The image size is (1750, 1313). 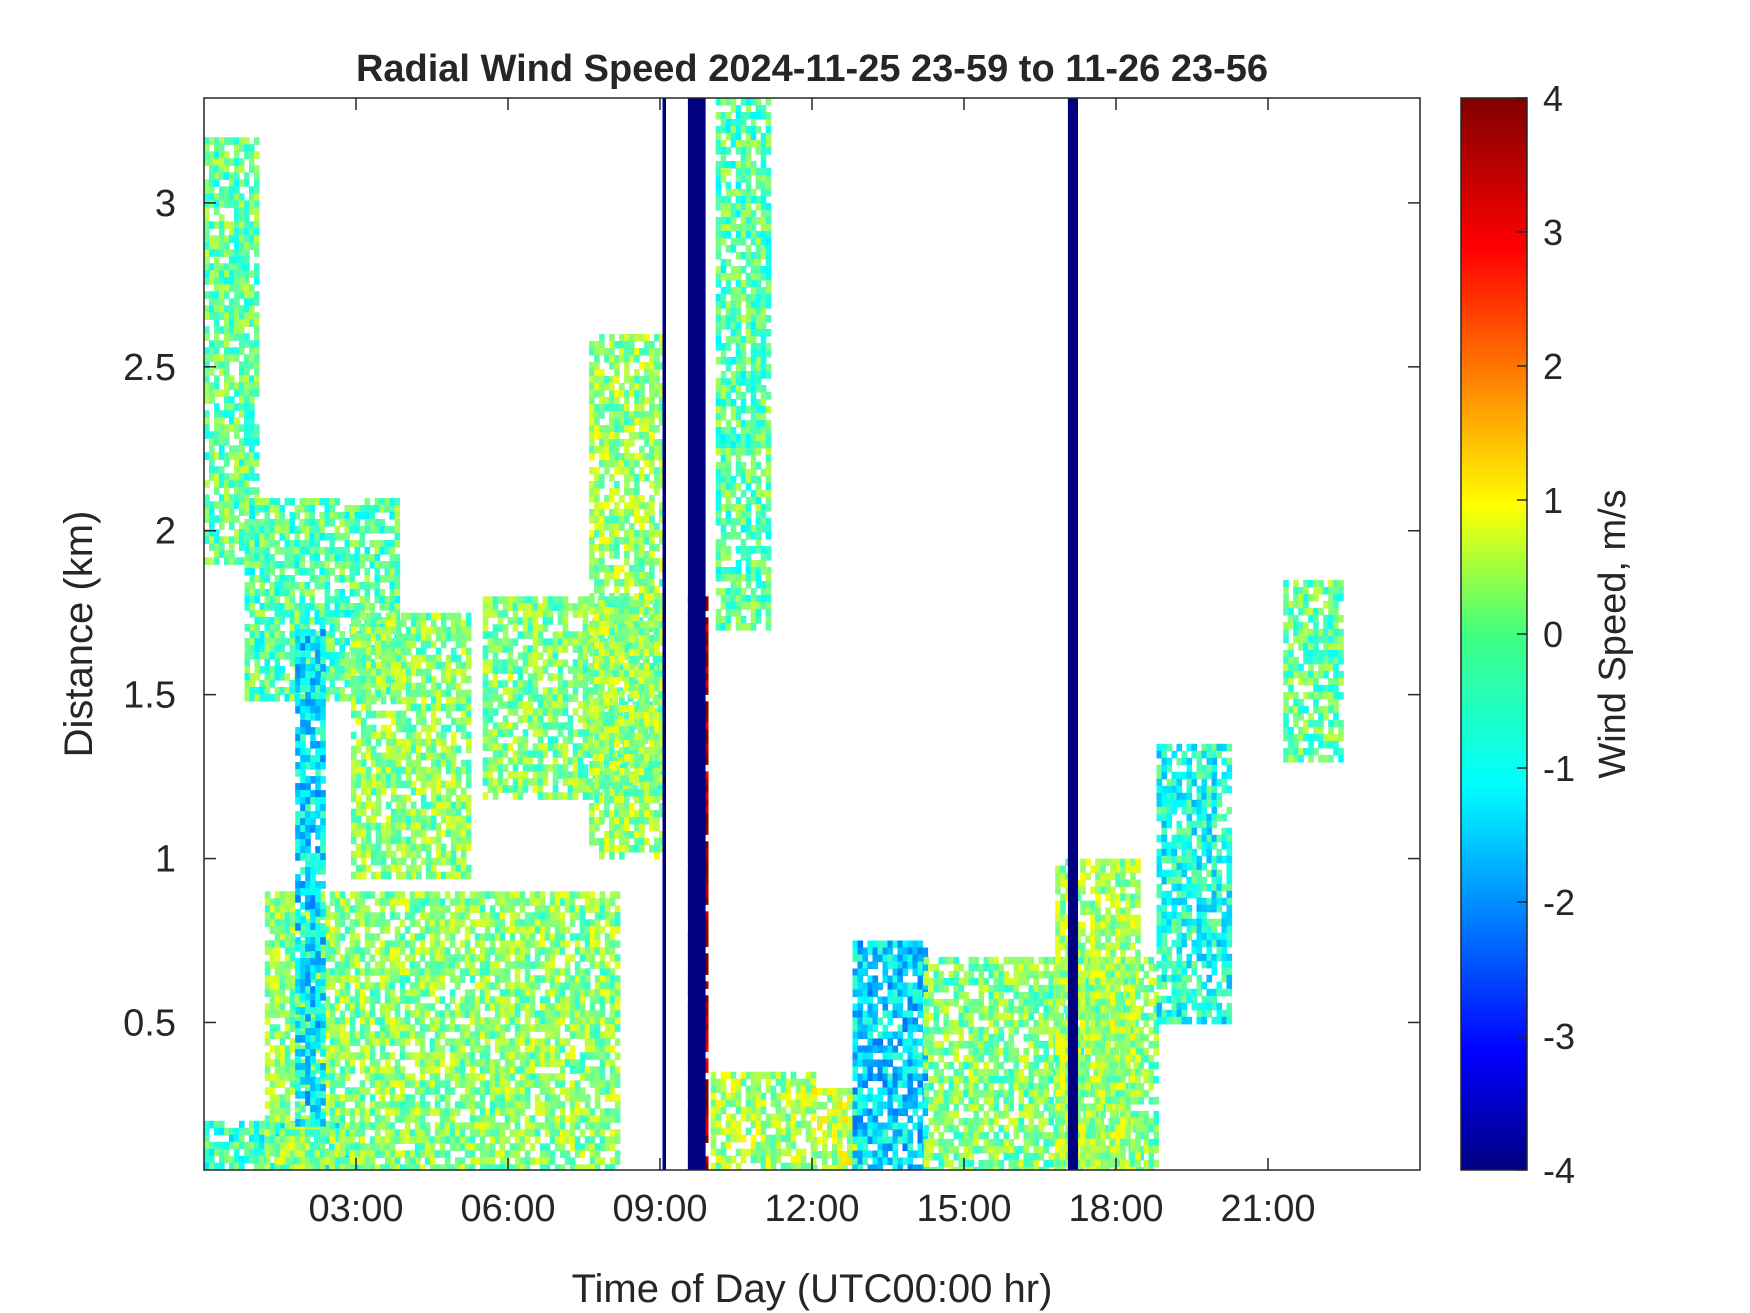 What do you see at coordinates (79, 634) in the screenshot?
I see `y-axis-label: Distance (km)` at bounding box center [79, 634].